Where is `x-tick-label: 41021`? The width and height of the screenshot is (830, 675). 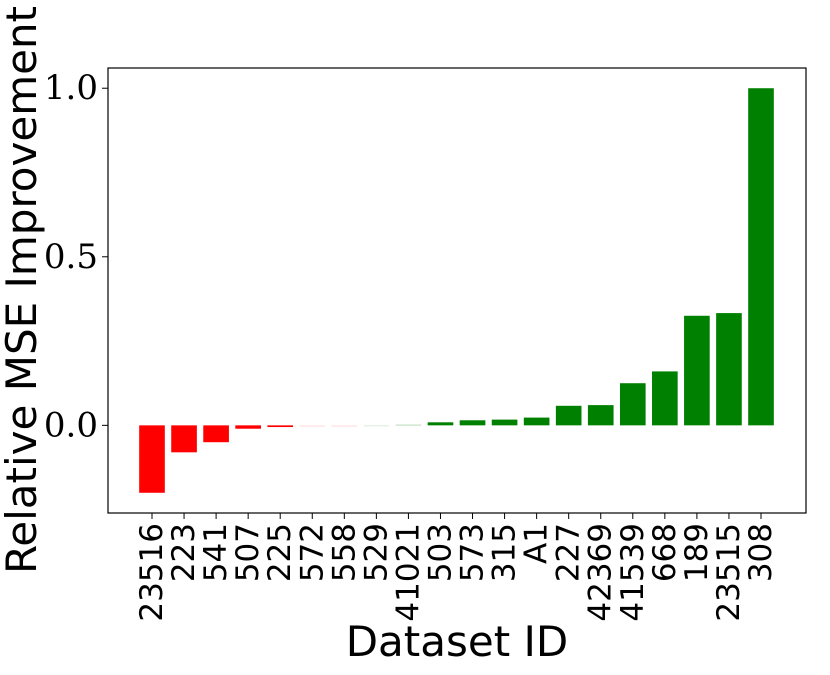 x-tick-label: 41021 is located at coordinates (408, 572).